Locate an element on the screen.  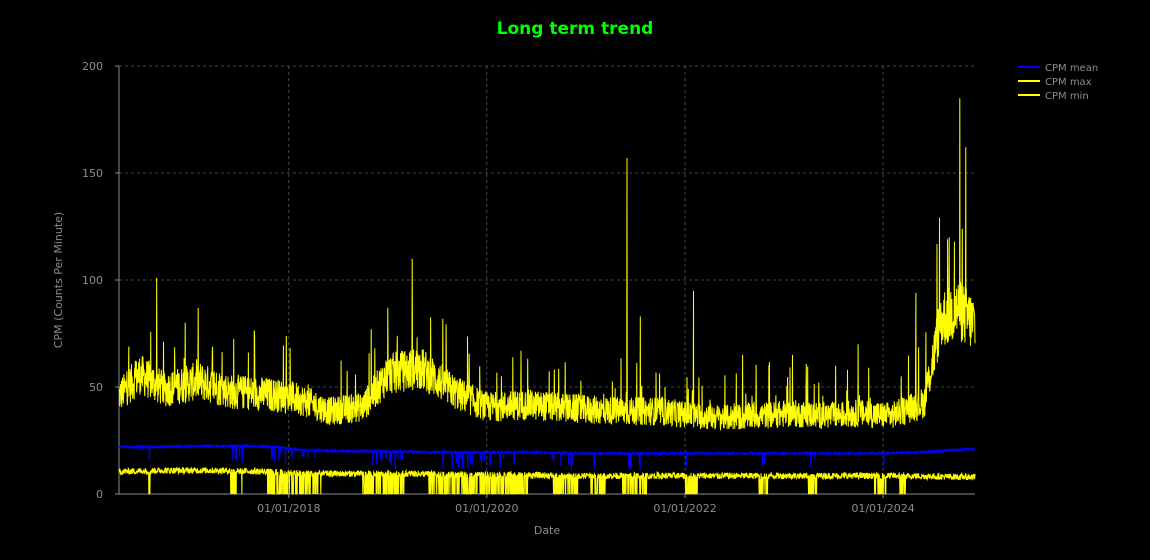
series-line-cpm-mean is located at coordinates (547, 456).